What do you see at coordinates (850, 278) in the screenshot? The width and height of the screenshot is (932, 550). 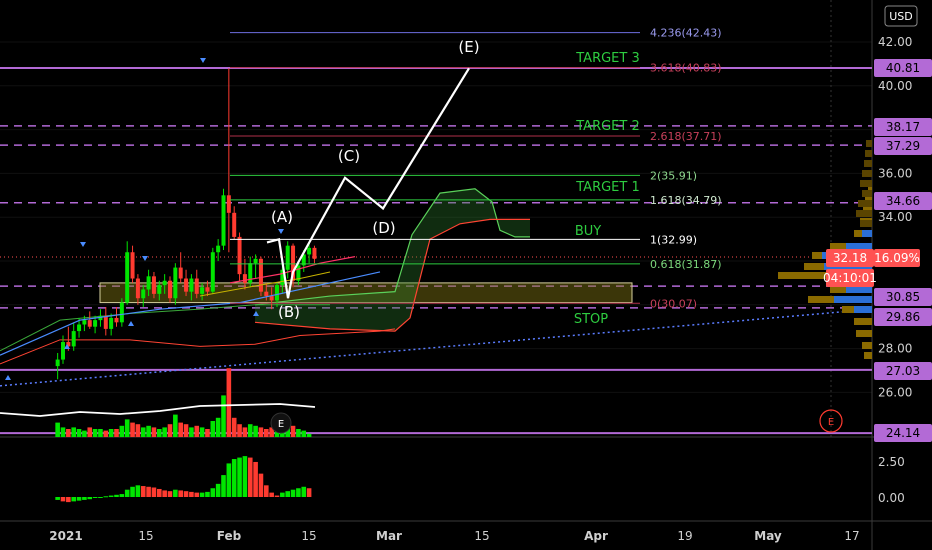 I see `price-tag-label: 04:10:01` at bounding box center [850, 278].